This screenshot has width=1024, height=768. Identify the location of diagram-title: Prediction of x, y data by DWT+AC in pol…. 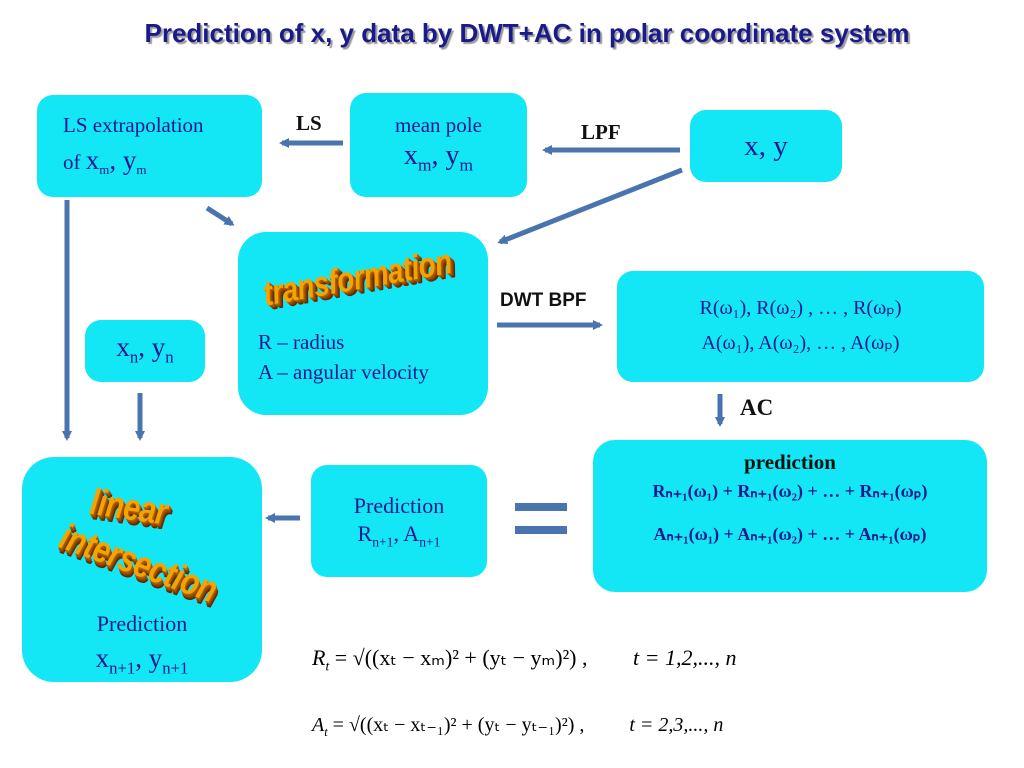
(527, 33).